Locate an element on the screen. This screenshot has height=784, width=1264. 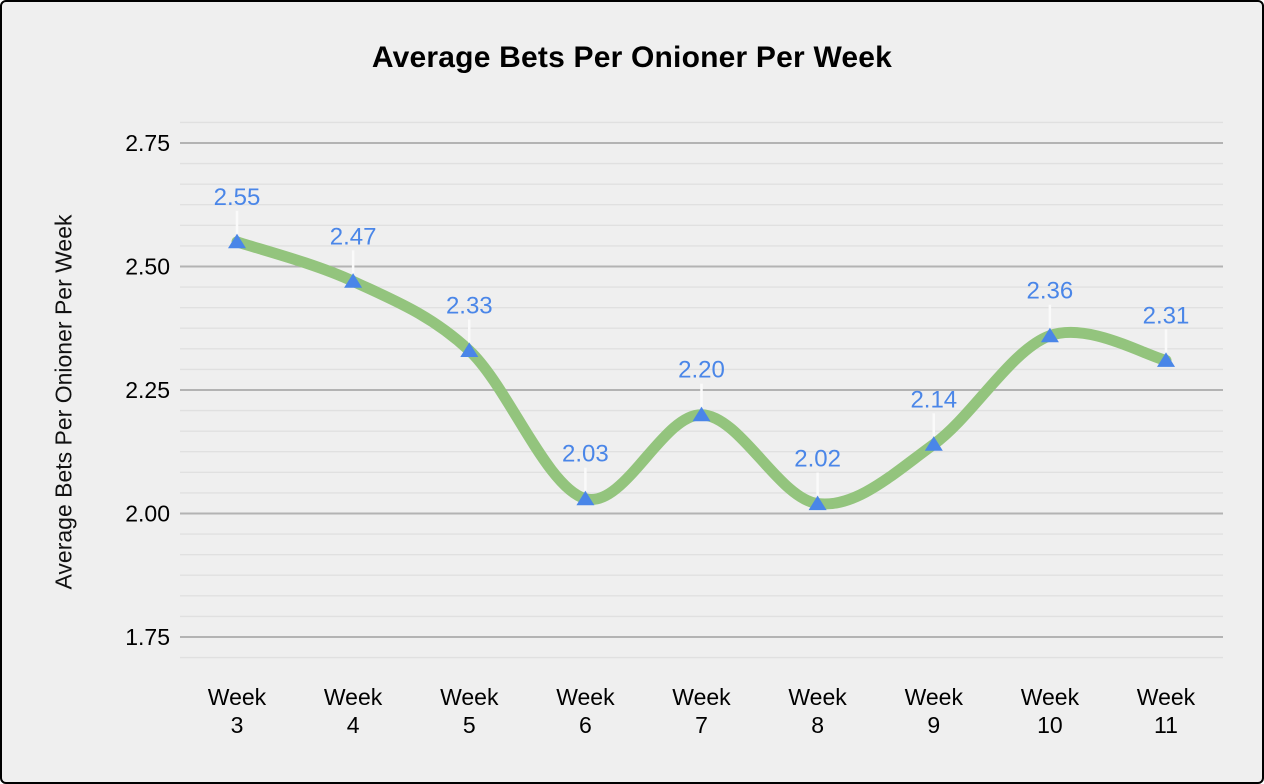
y-tick-label: 2.00 is located at coordinates (147, 514).